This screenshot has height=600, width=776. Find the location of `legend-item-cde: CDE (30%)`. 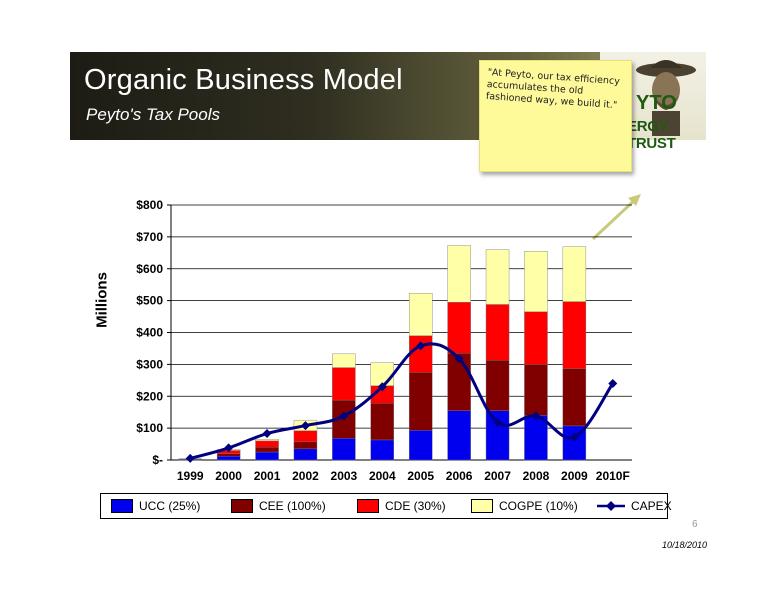

legend-item-cde: CDE (30%) is located at coordinates (401, 506).